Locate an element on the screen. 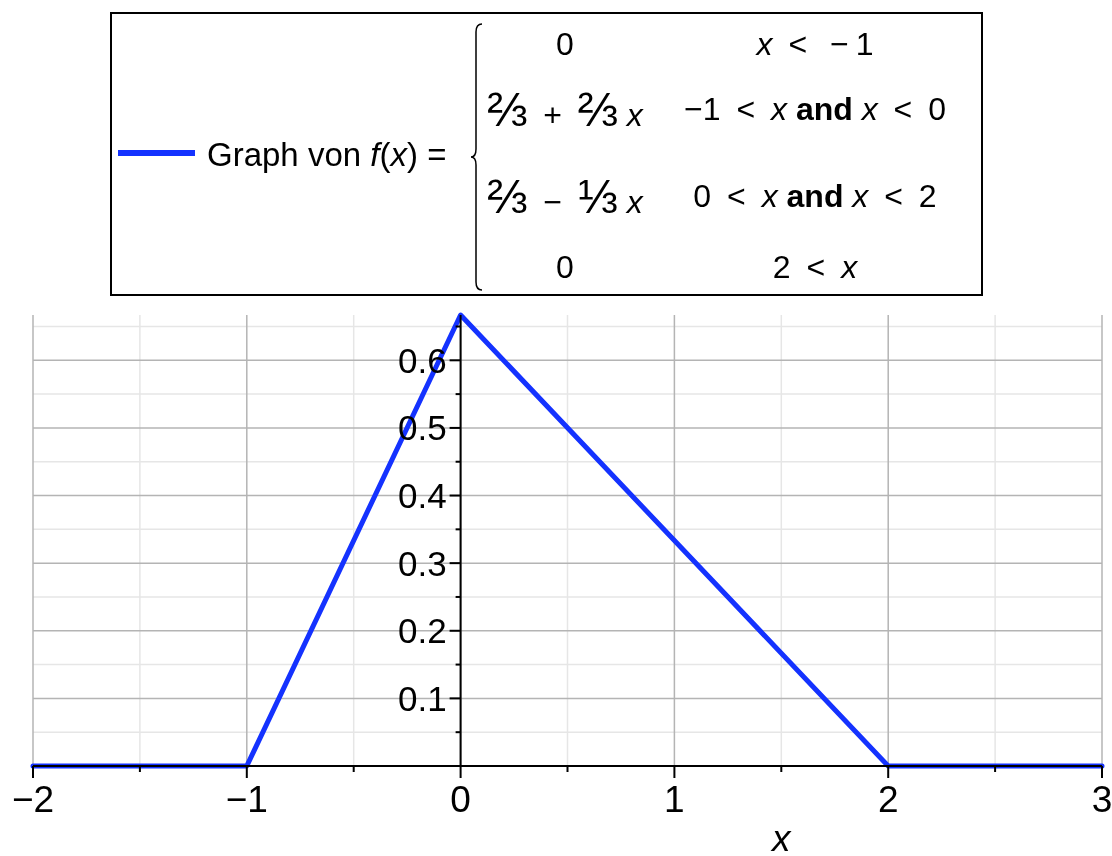 This screenshot has width=1112, height=856. text: 0 < x and x < 2 is located at coordinates (815, 196).